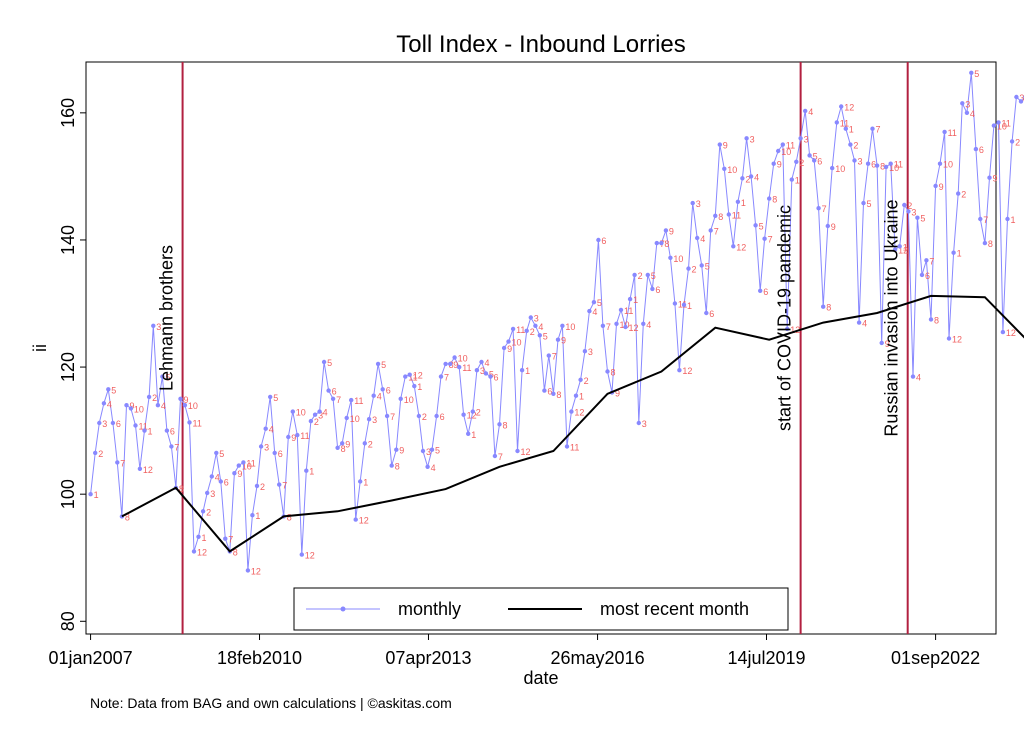 Image resolution: width=1024 pixels, height=745 pixels. Describe the element at coordinates (892, 317) in the screenshot. I see `event-label: Russian invasion into Ukraine` at that location.